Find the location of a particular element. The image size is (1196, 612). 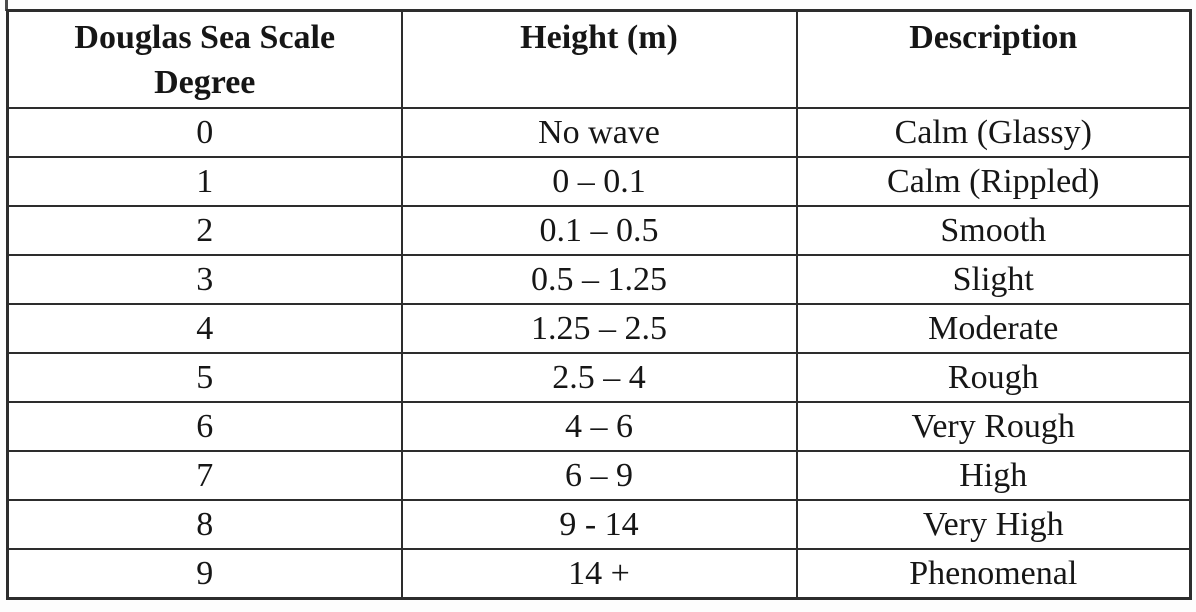

table-row: 1 0 – 0.1 Calm (Rippled) is located at coordinates (599, 181).